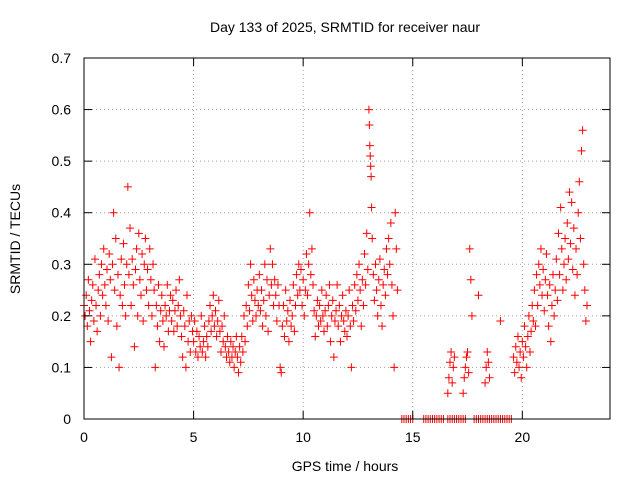 This screenshot has width=640, height=480. What do you see at coordinates (62, 110) in the screenshot?
I see `y-tick-label: 0.6` at bounding box center [62, 110].